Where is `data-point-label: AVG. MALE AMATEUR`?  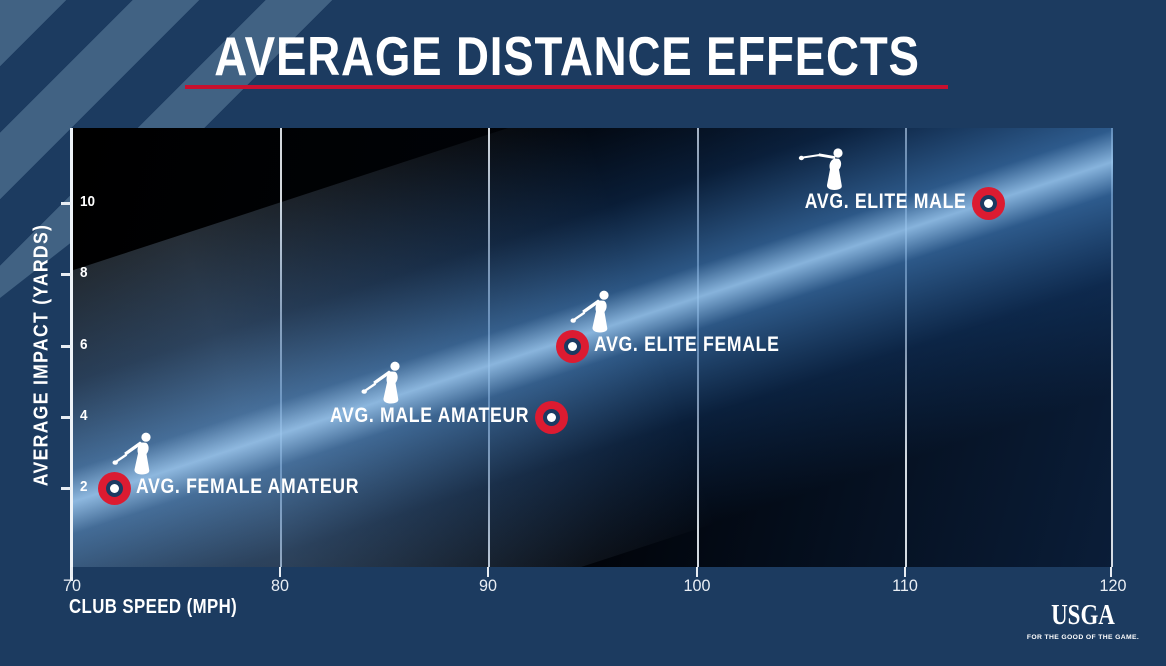 data-point-label: AVG. MALE AMATEUR is located at coordinates (429, 416).